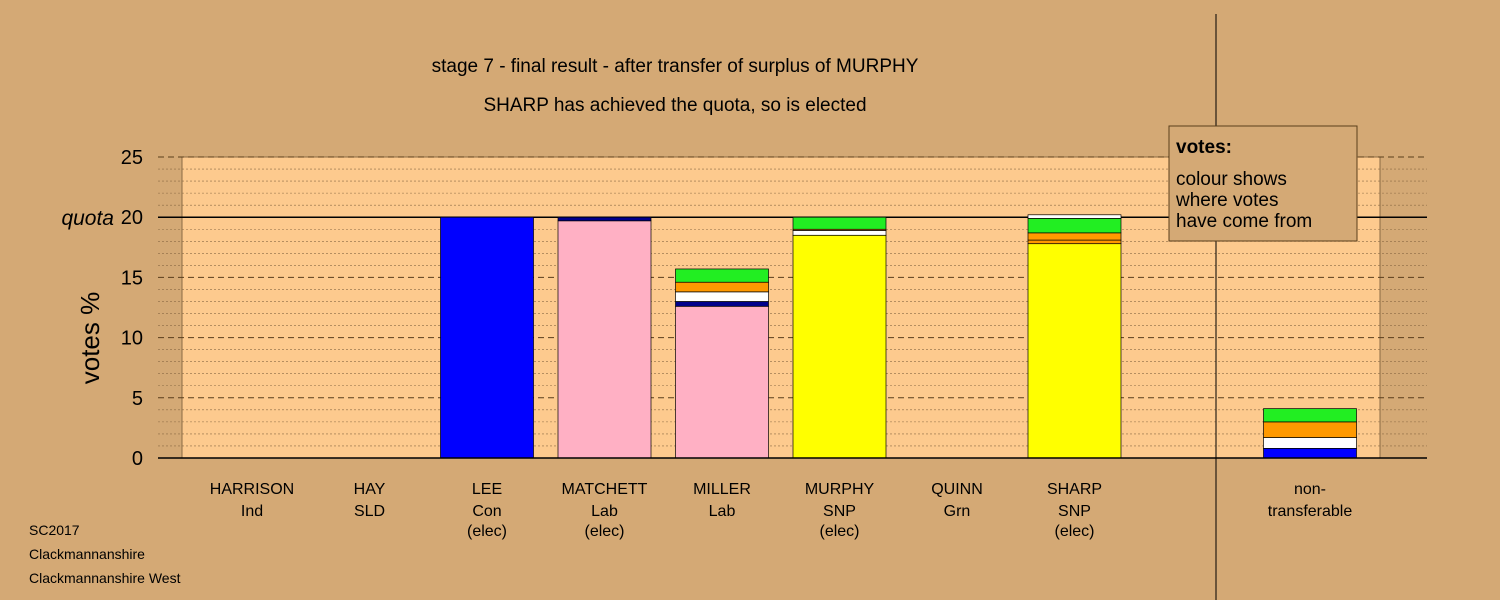 The image size is (1500, 600). I want to click on quota-label: quota, so click(87, 218).